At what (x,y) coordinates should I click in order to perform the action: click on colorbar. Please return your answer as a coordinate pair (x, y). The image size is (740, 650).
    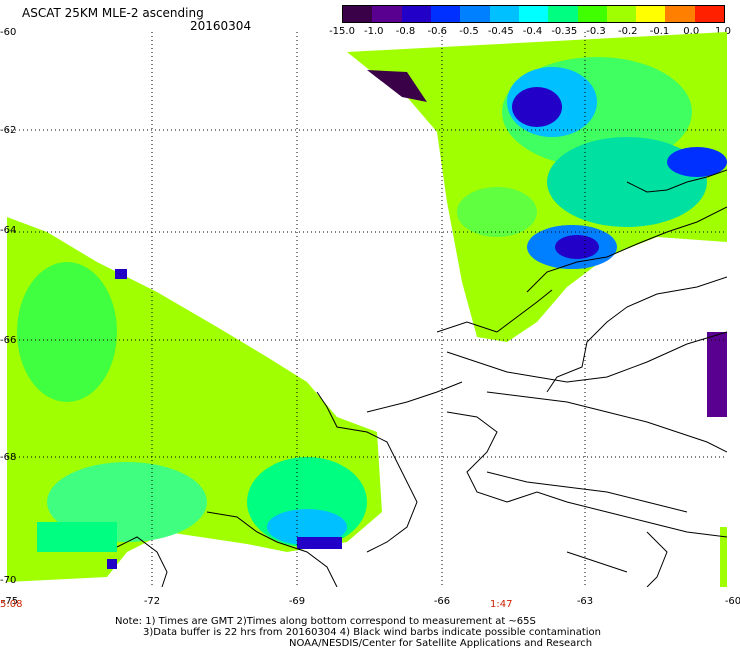
    Looking at the image, I should click on (533, 14).